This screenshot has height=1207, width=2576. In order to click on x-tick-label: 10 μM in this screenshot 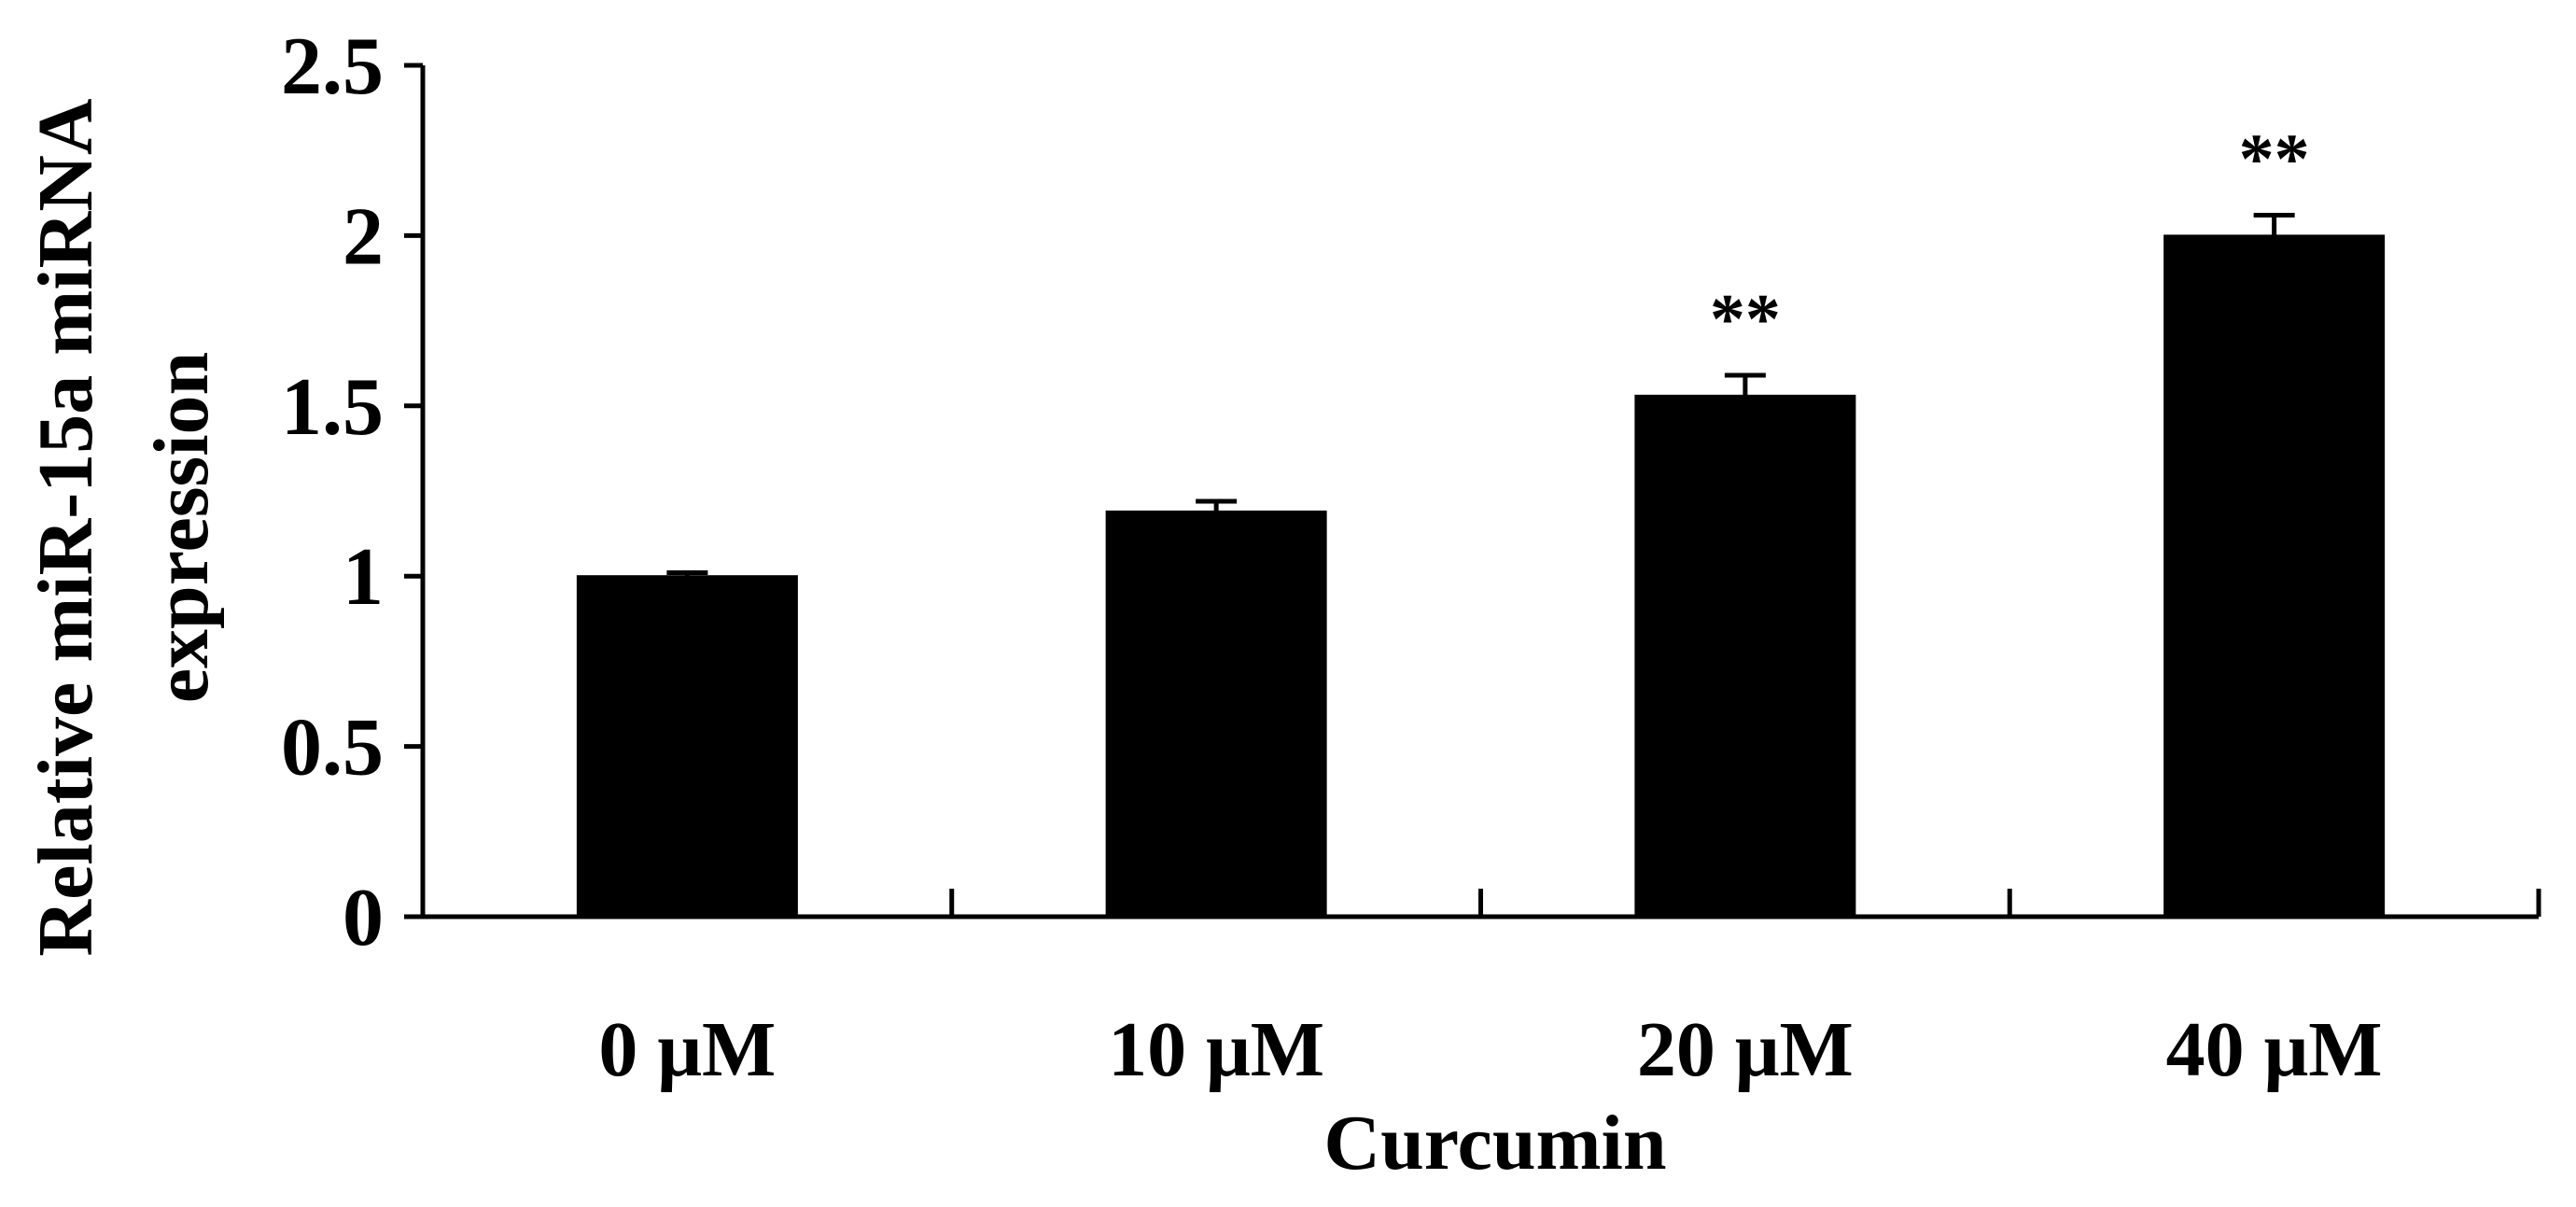, I will do `click(1216, 1050)`.